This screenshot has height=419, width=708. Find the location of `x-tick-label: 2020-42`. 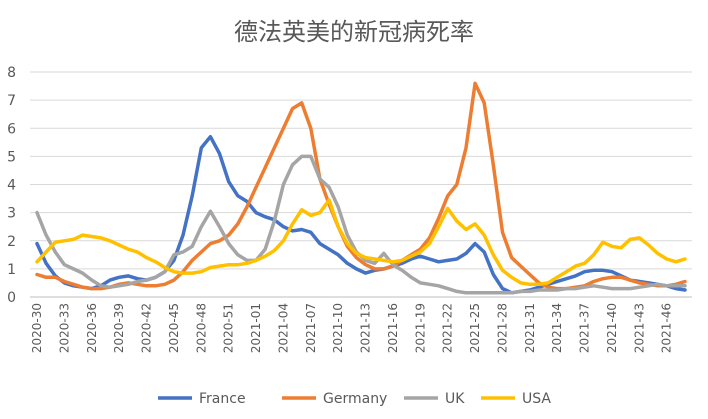

x-tick-label: 2020-42 is located at coordinates (147, 328).